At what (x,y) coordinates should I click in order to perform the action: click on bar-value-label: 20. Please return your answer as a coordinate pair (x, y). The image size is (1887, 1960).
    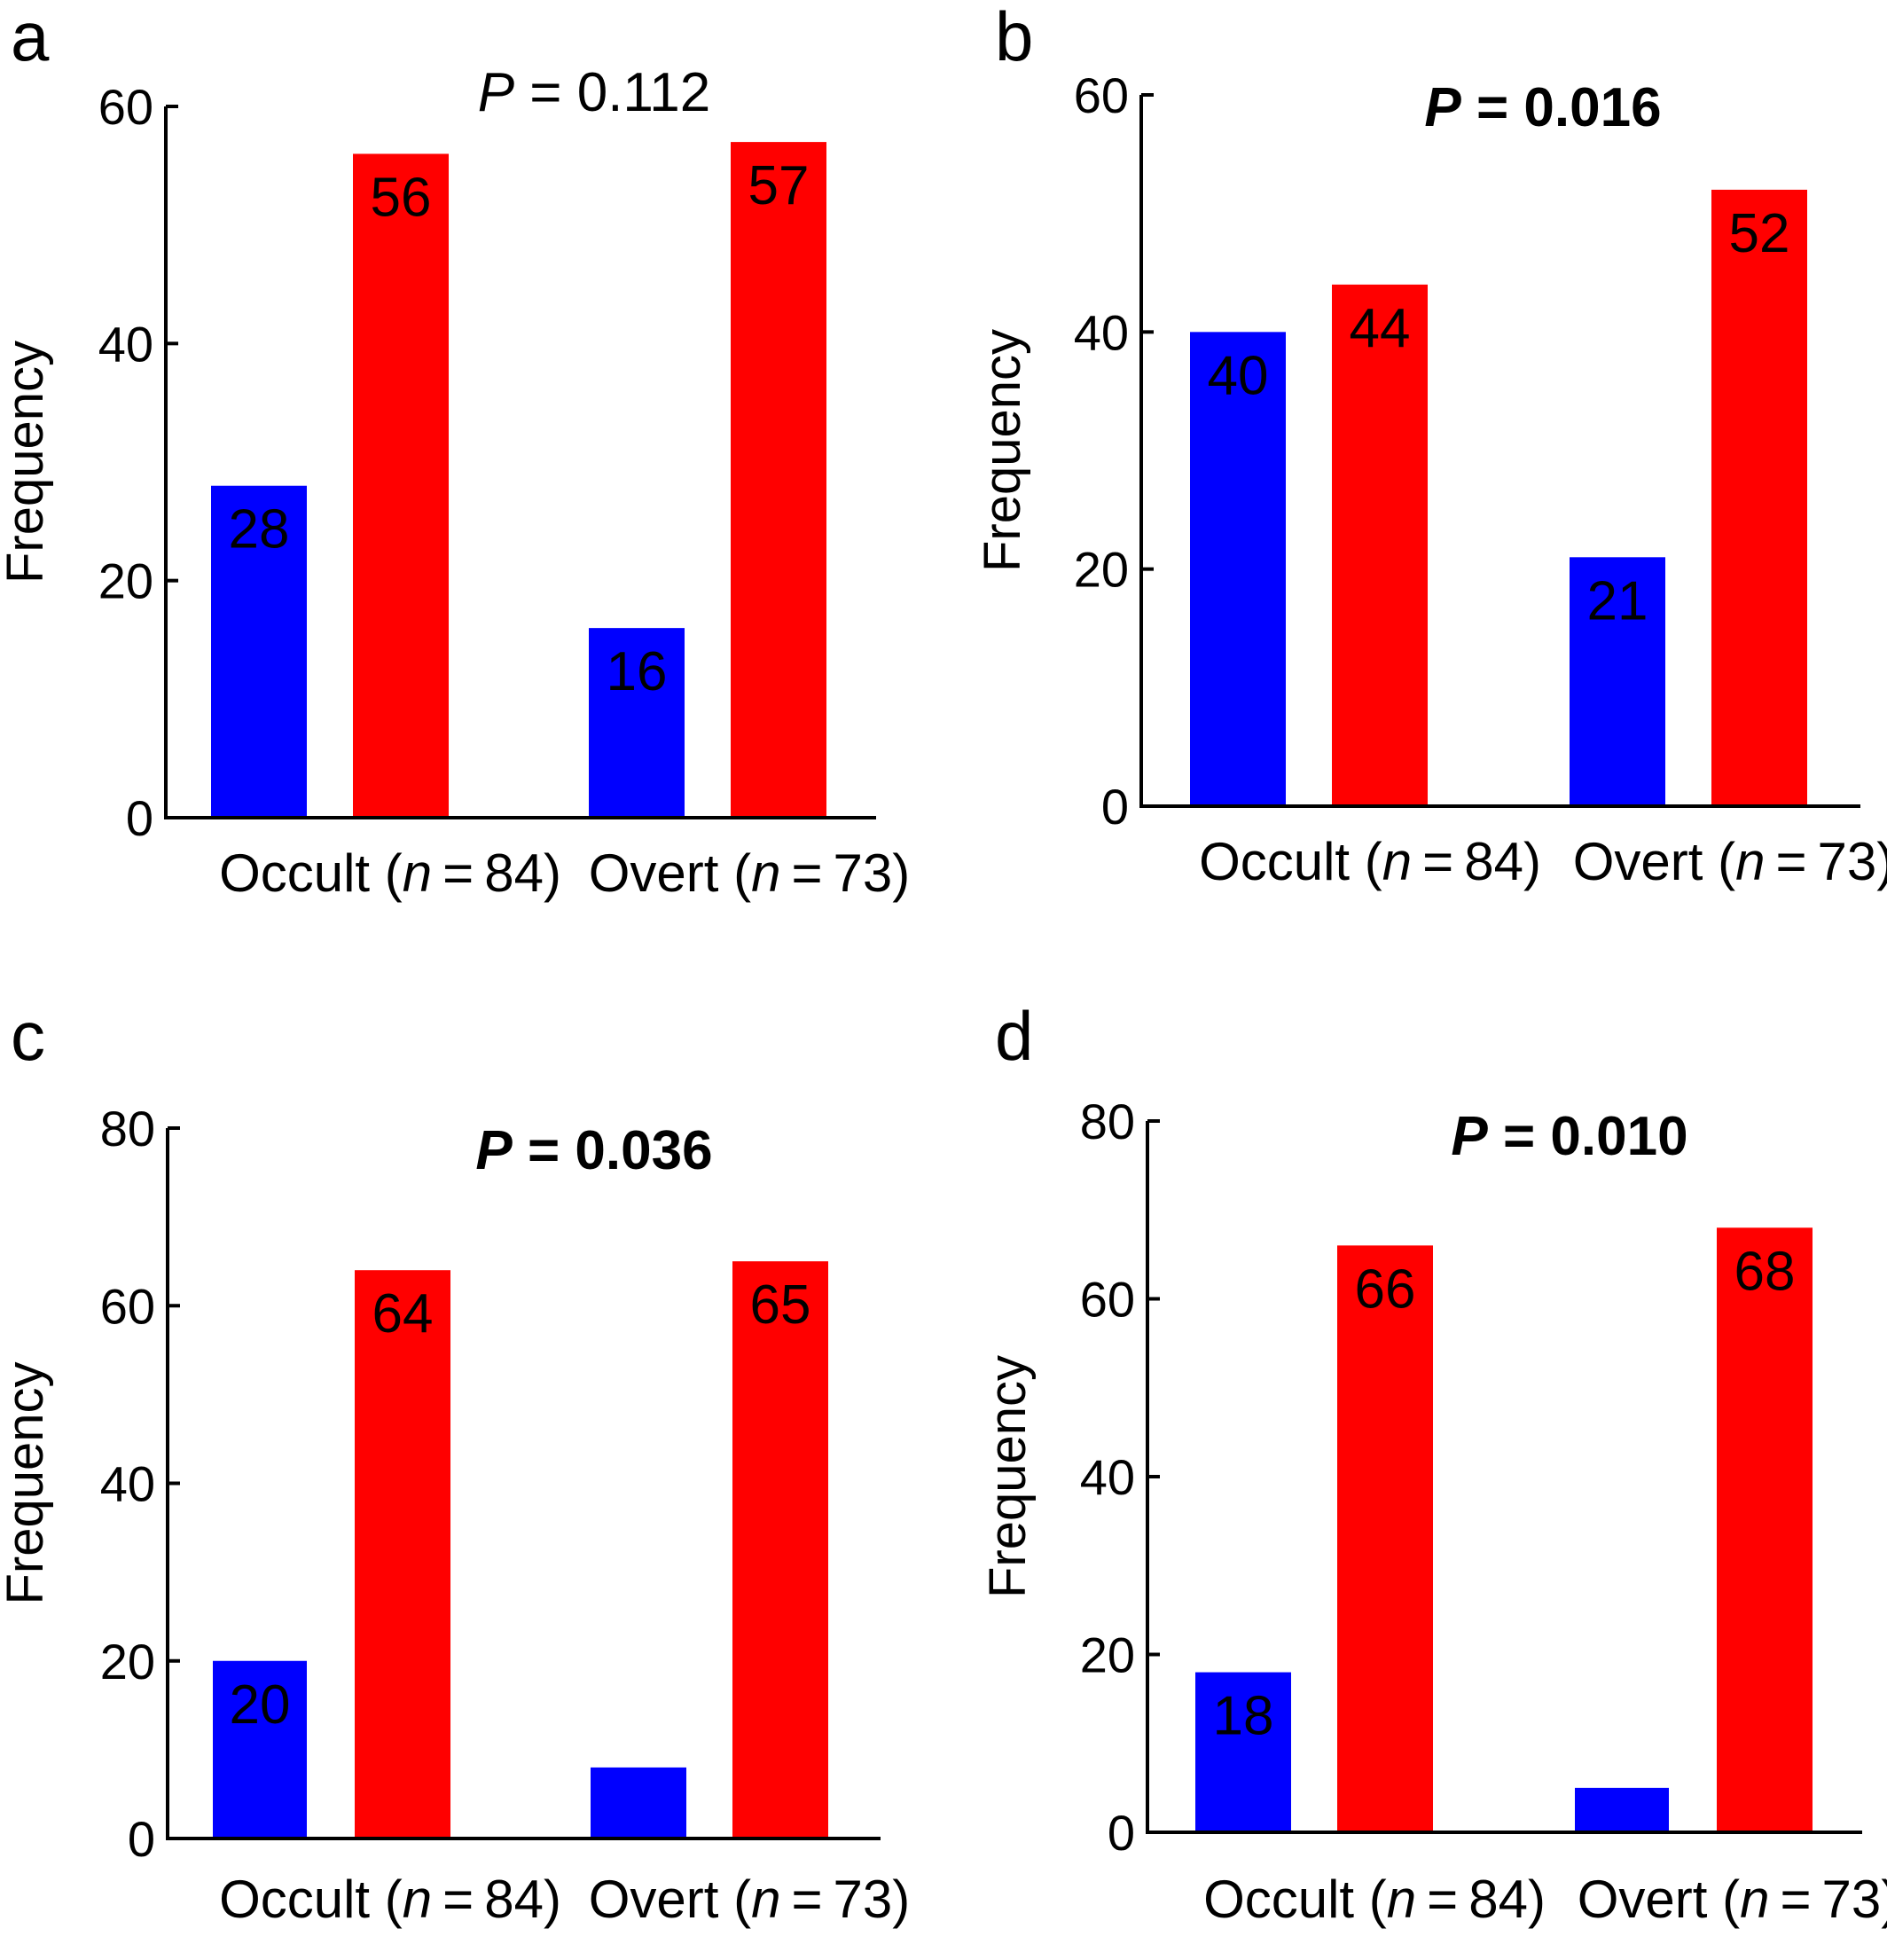
    Looking at the image, I should click on (260, 1705).